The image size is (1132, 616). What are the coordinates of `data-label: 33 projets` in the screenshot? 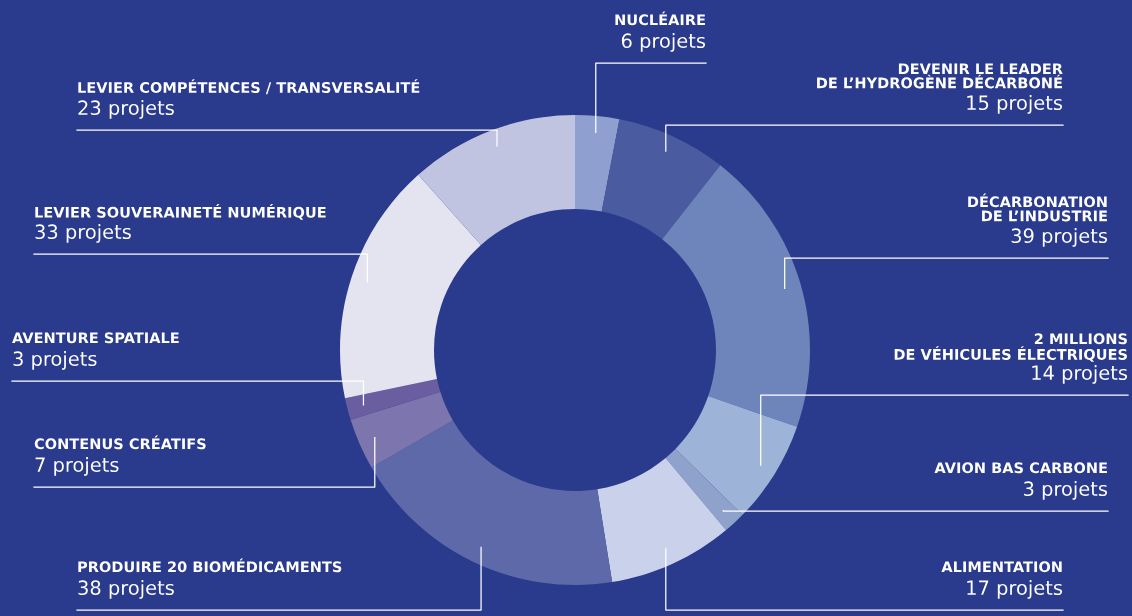 It's located at (83, 233).